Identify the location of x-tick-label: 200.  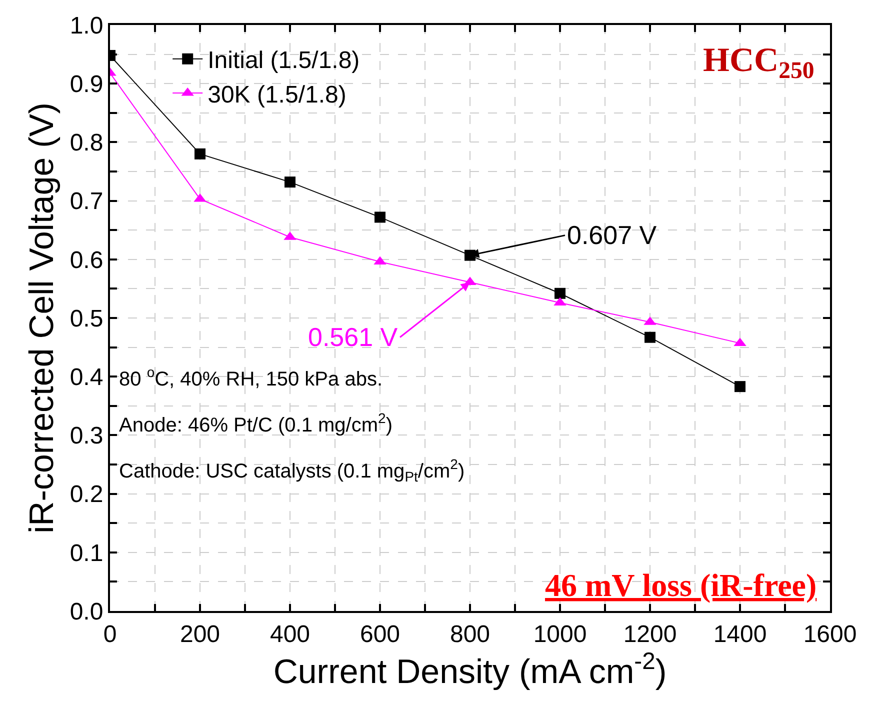
(200, 634).